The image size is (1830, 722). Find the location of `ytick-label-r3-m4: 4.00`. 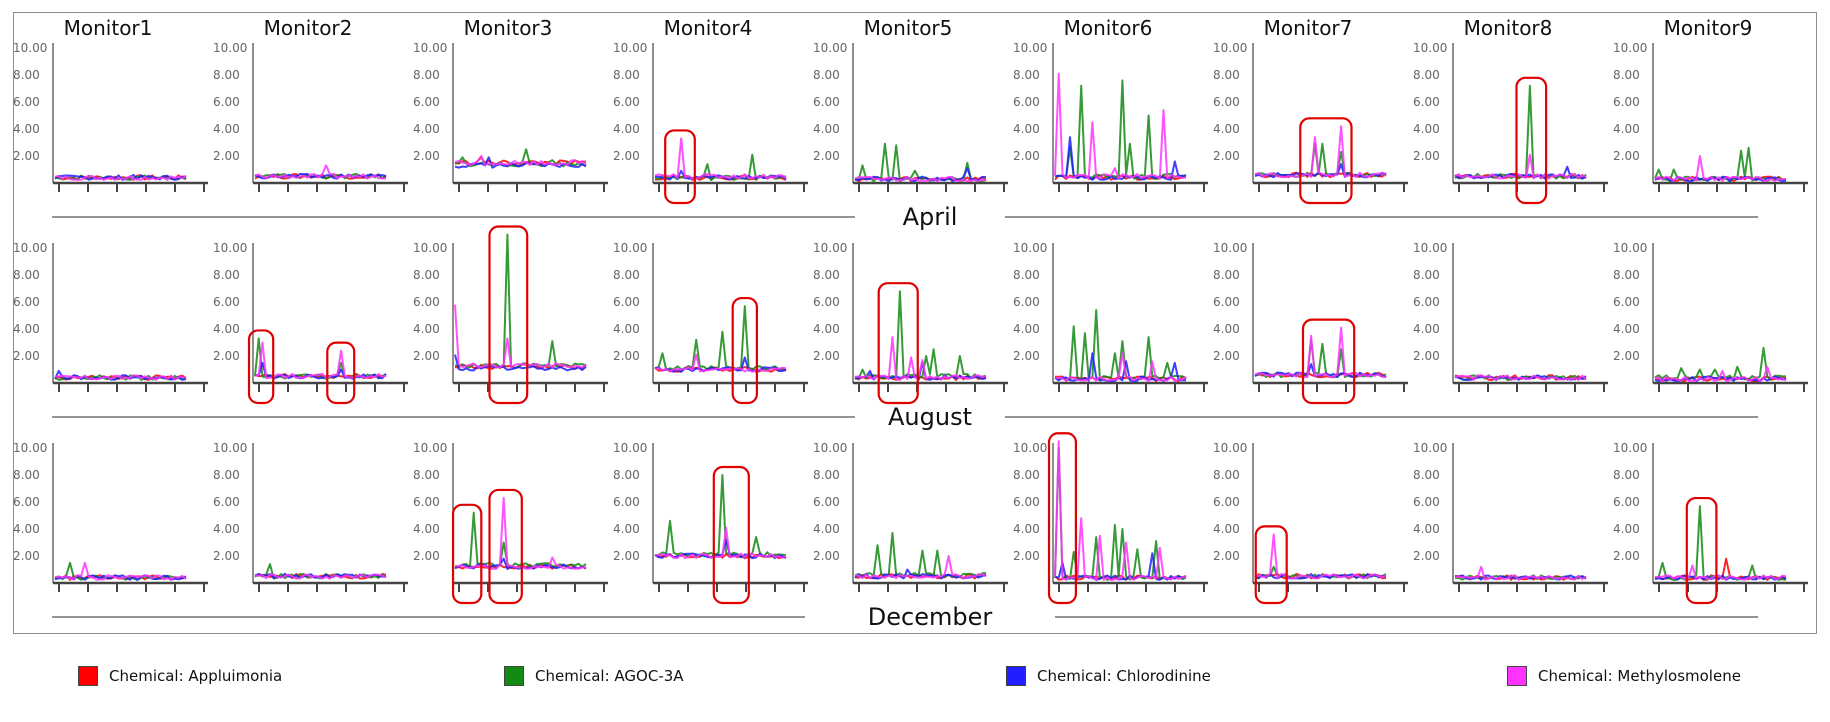

ytick-label-r3-m4: 4.00 is located at coordinates (626, 529).